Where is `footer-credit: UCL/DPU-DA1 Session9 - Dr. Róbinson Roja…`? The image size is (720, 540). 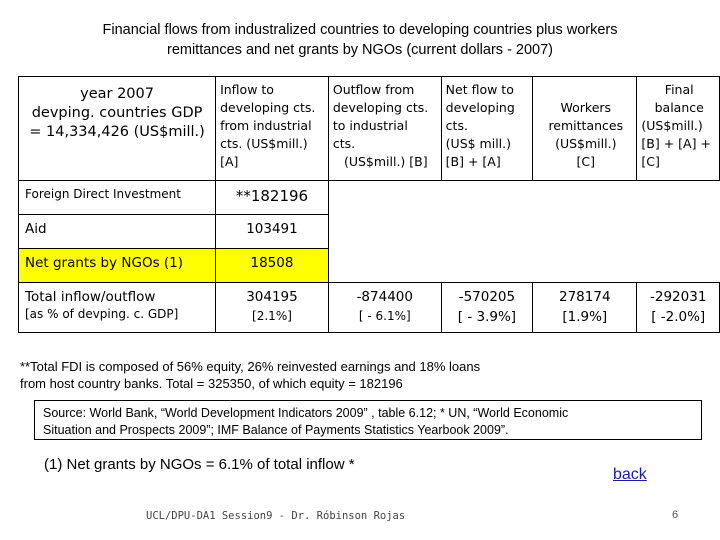
footer-credit: UCL/DPU-DA1 Session9 - Dr. Róbinson Roja… is located at coordinates (276, 516).